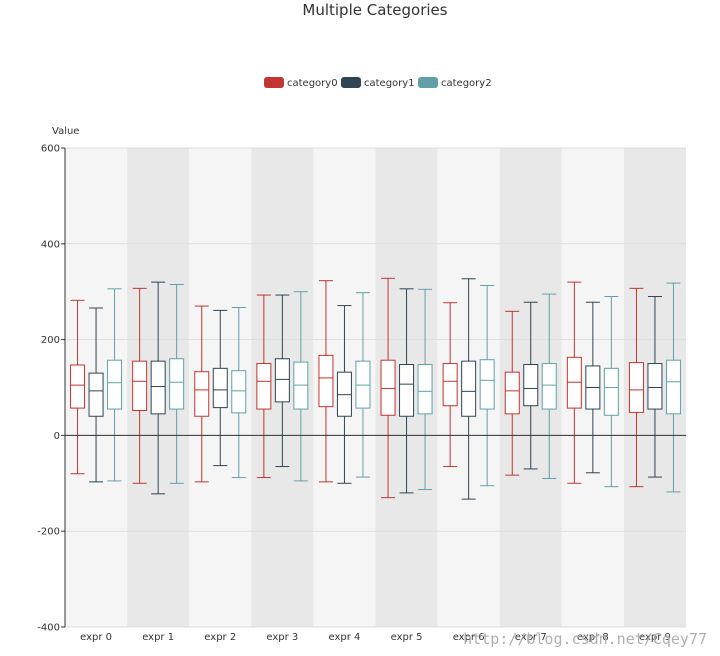  I want to click on boxplot-category2-expr1, so click(177, 384).